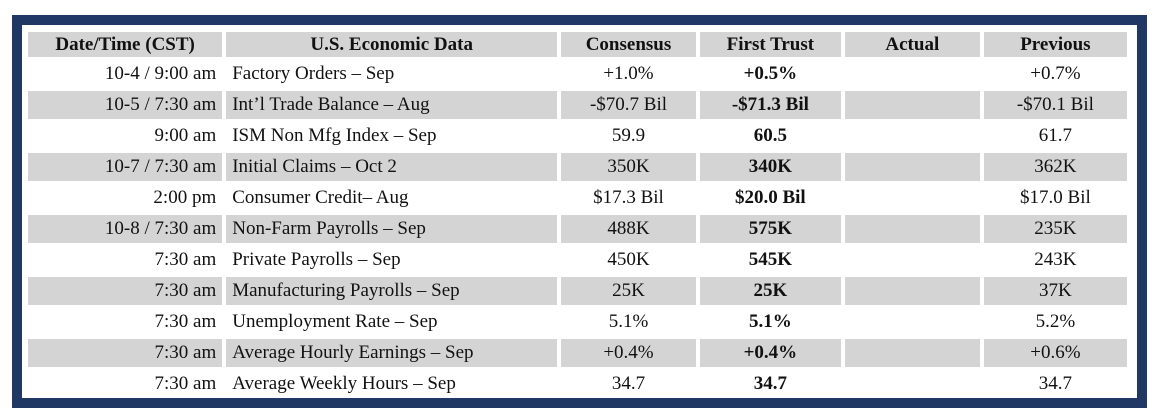  I want to click on header-datetime: Date/Time (CST), so click(125, 44).